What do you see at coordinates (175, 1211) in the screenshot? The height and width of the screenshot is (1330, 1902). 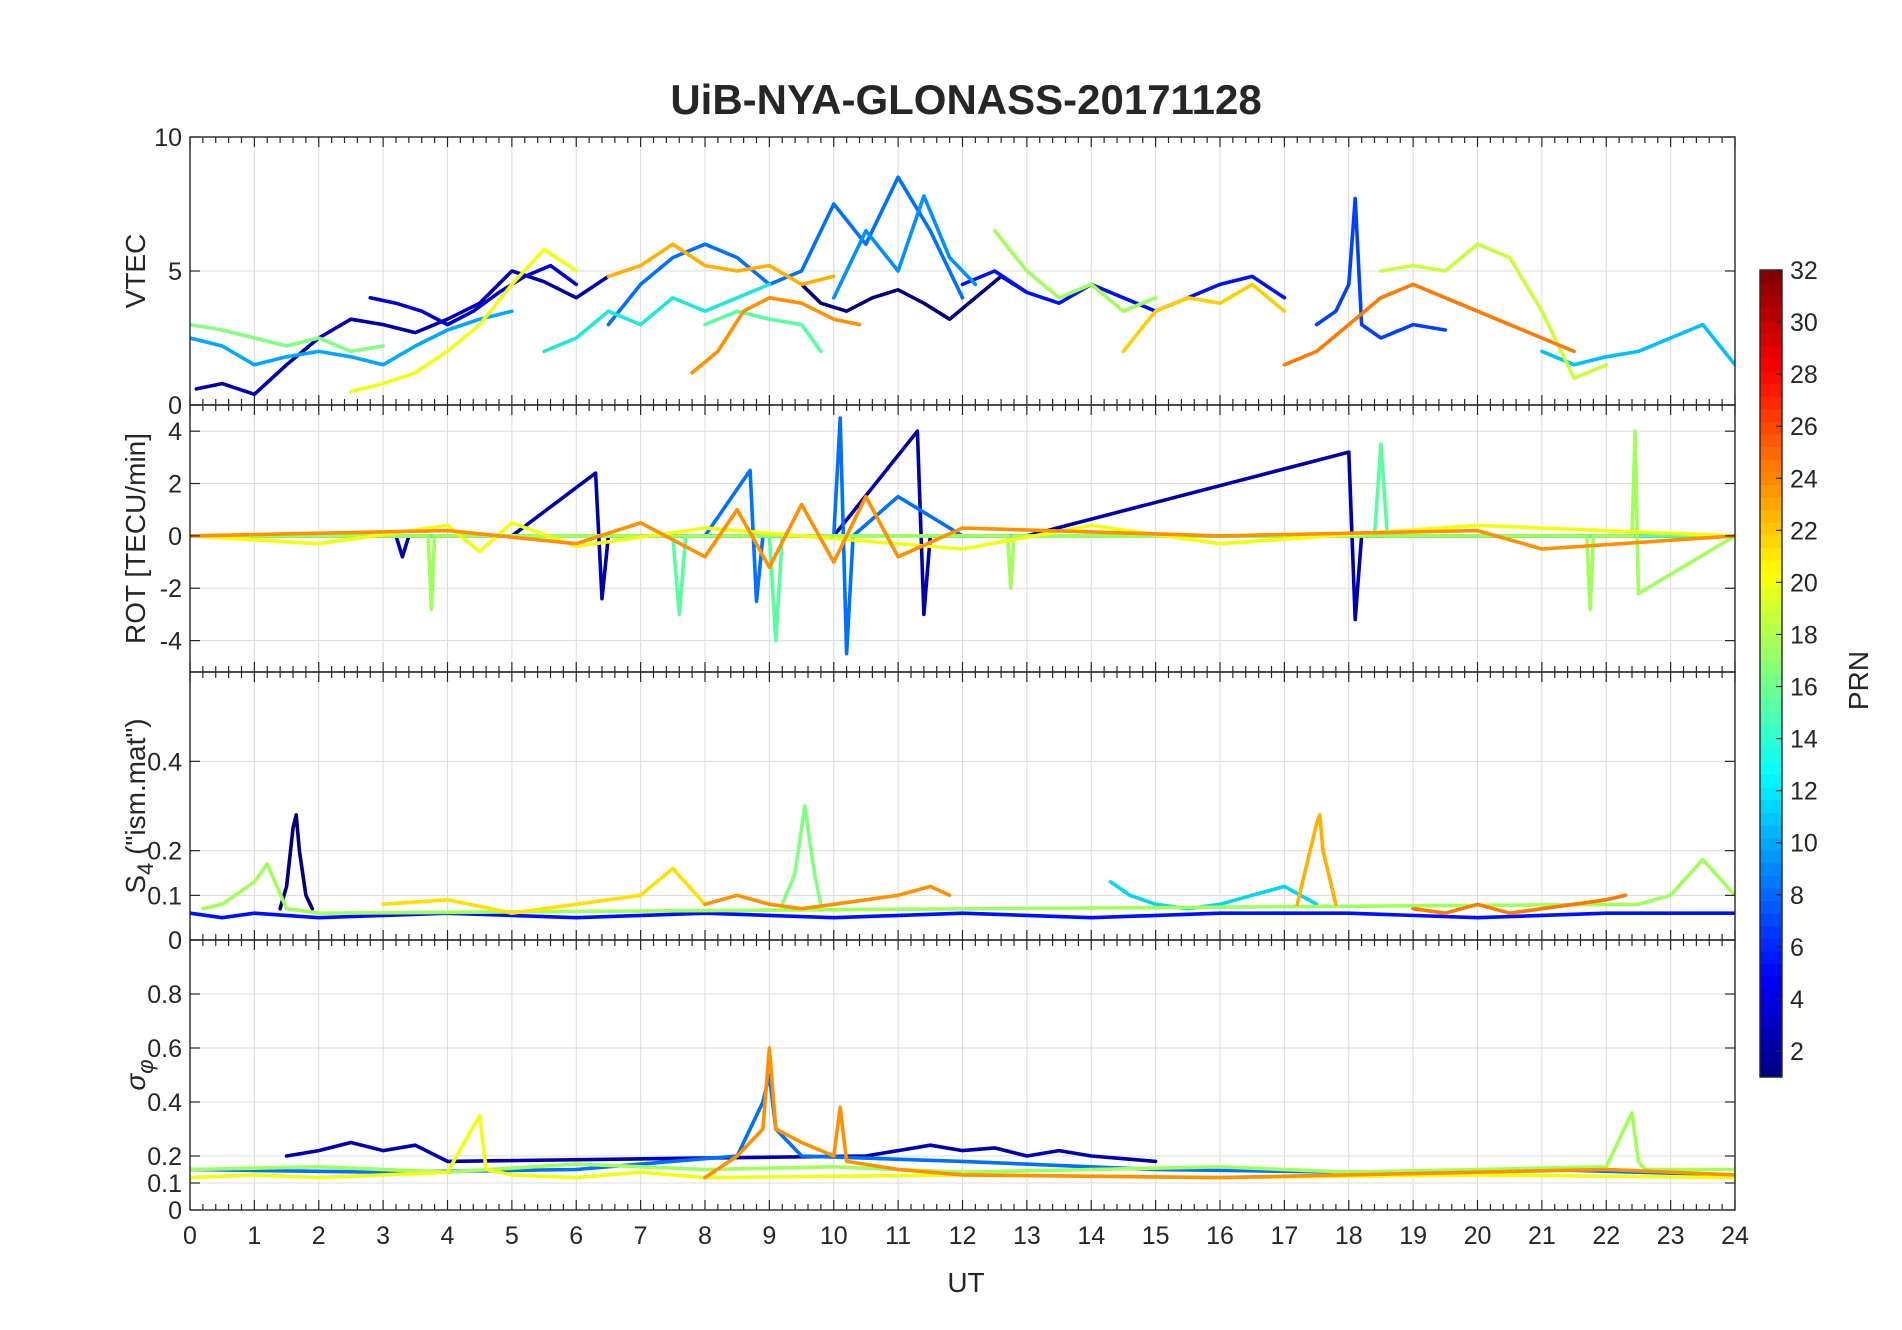 I see `y-tick-label: 0` at bounding box center [175, 1211].